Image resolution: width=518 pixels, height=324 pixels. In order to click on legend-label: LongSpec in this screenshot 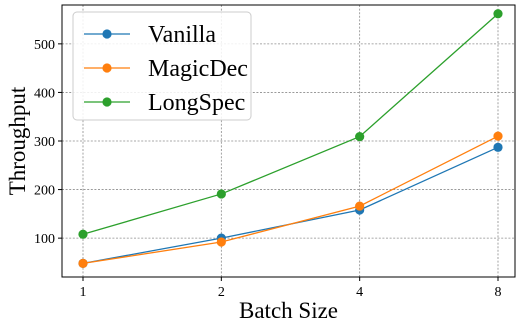, I will do `click(196, 103)`.